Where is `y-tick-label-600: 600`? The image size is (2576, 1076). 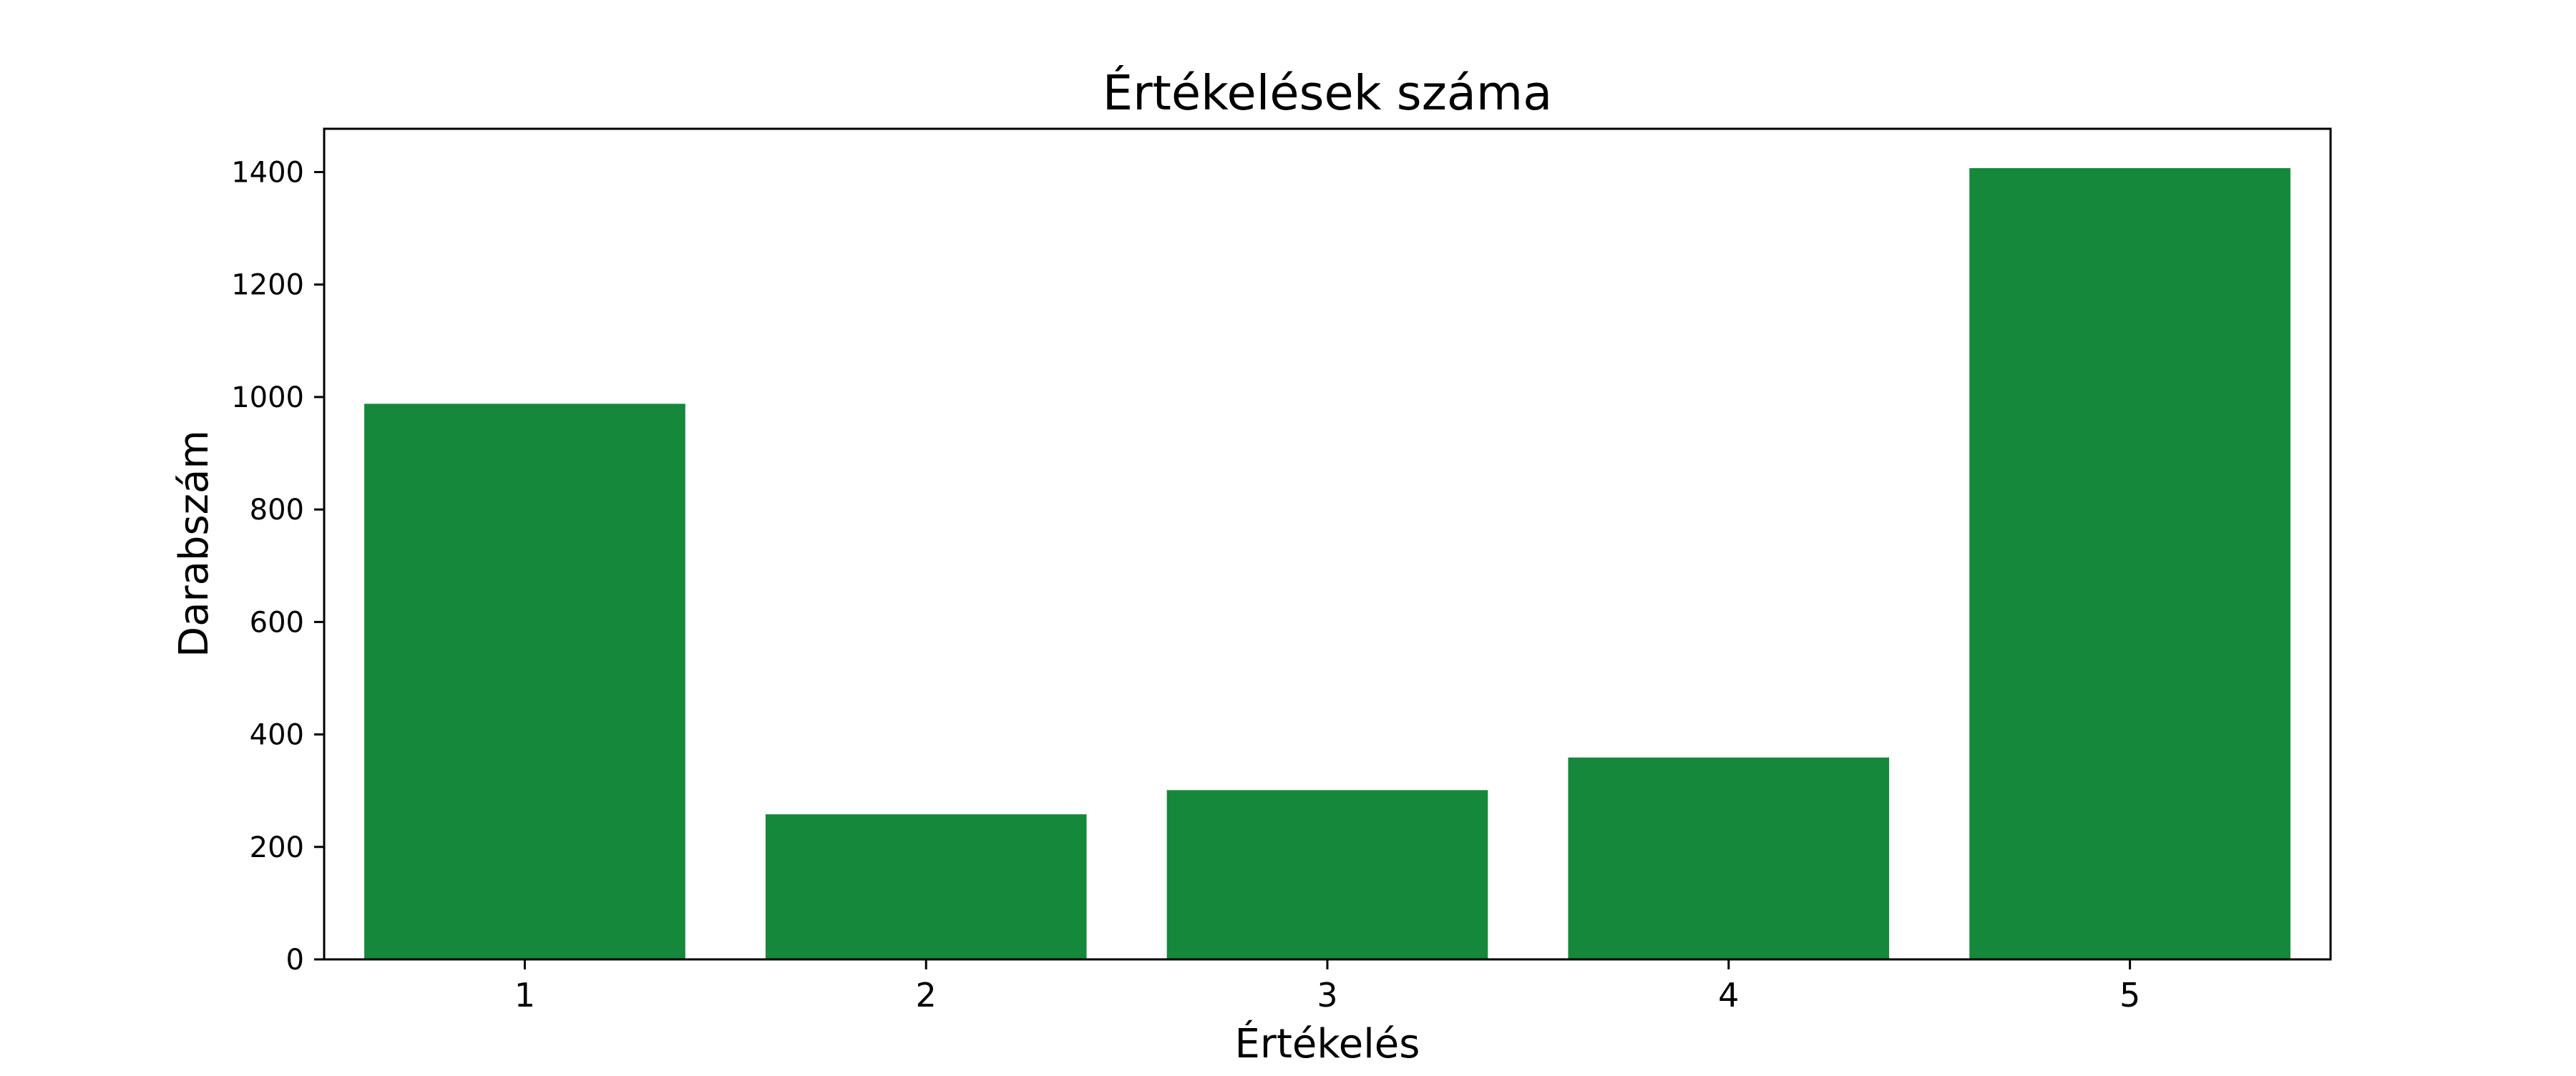 y-tick-label-600: 600 is located at coordinates (277, 622).